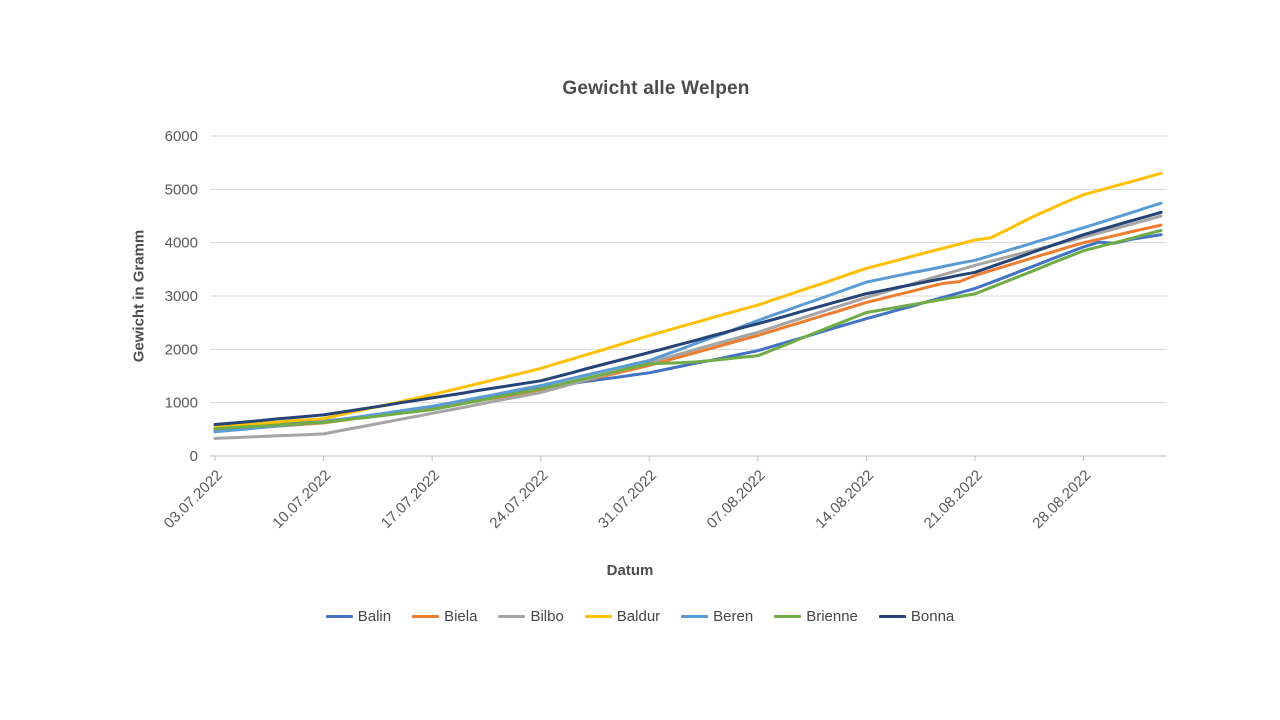  What do you see at coordinates (181, 403) in the screenshot?
I see `y-tick-label: 1000` at bounding box center [181, 403].